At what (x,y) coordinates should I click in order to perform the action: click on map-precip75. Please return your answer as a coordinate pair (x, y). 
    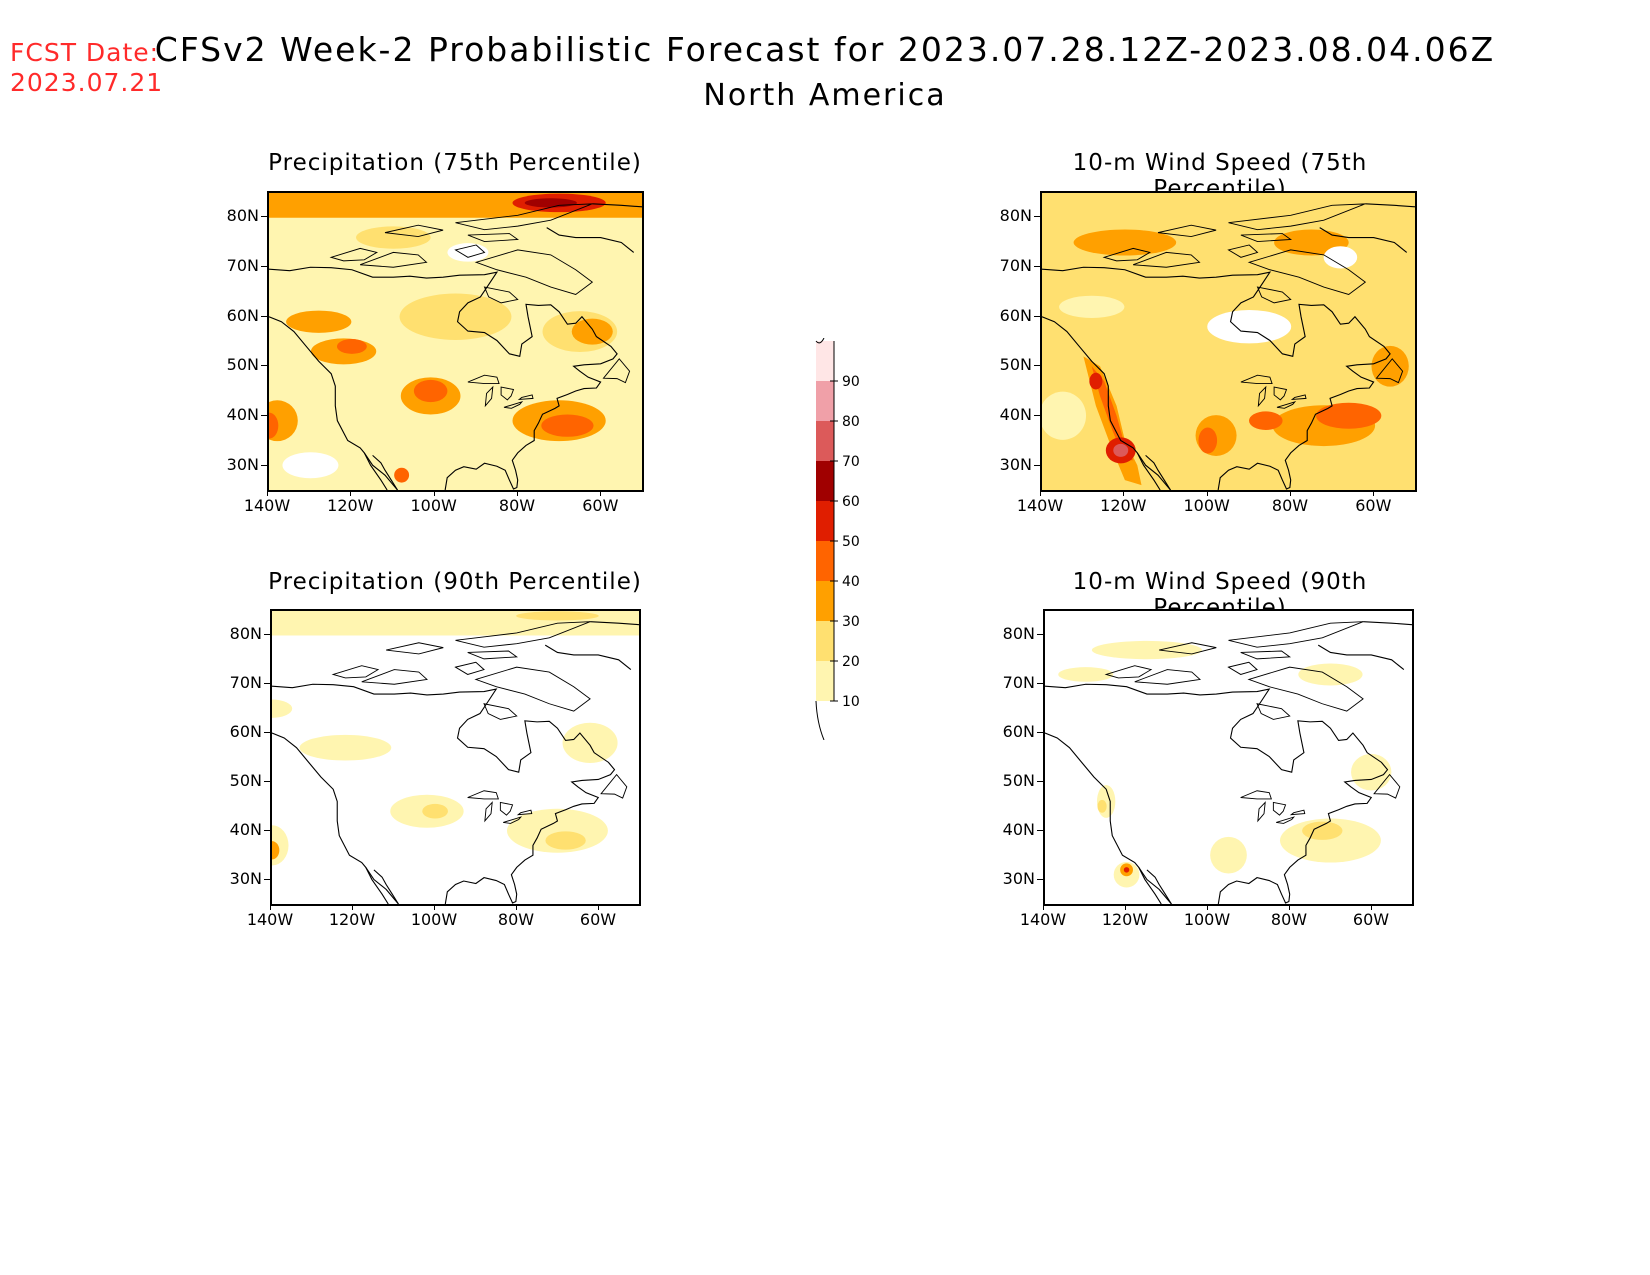
    Looking at the image, I should click on (455, 341).